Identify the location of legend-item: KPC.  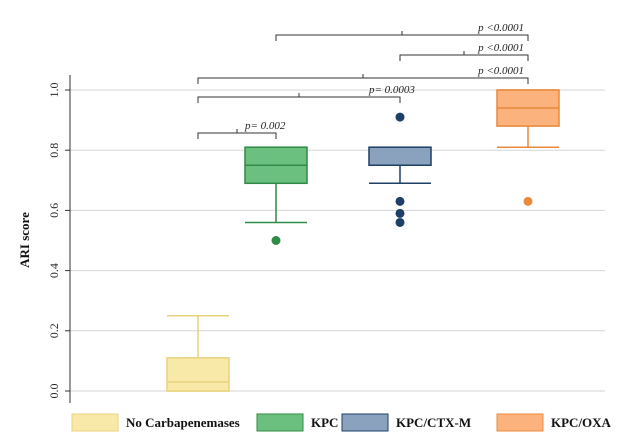
(297, 422).